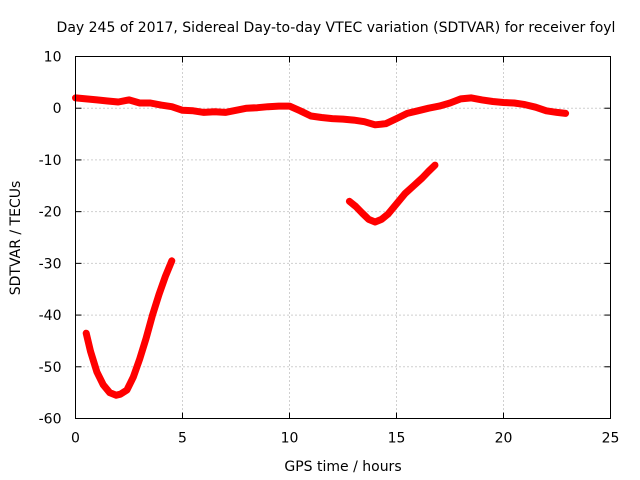  What do you see at coordinates (290, 439) in the screenshot?
I see `x-tick-label: 10` at bounding box center [290, 439].